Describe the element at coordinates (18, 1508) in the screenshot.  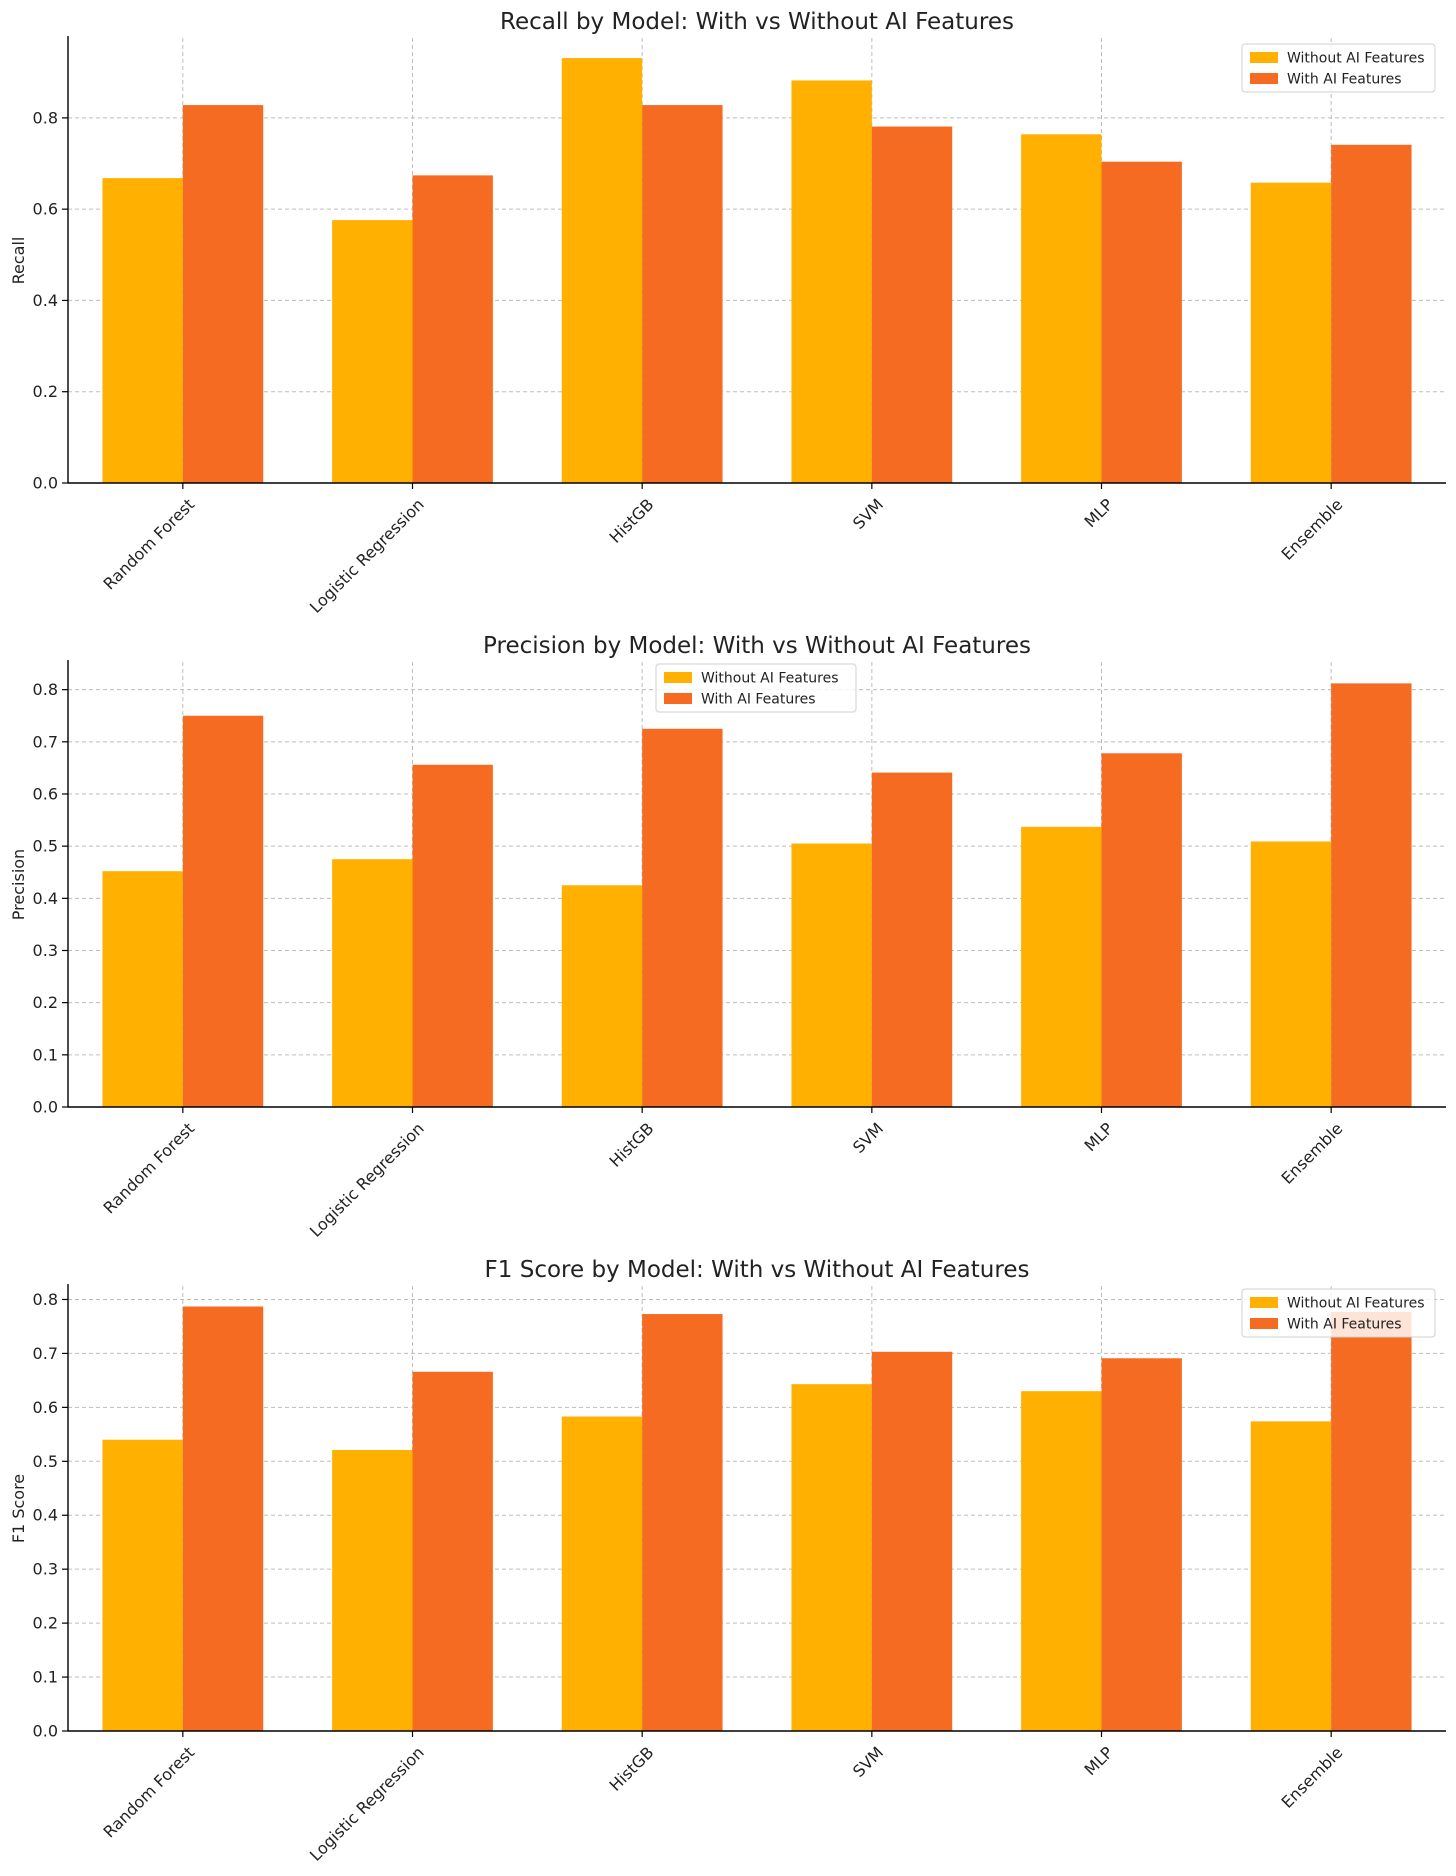
I see `y-axis-label: F1 Score` at that location.